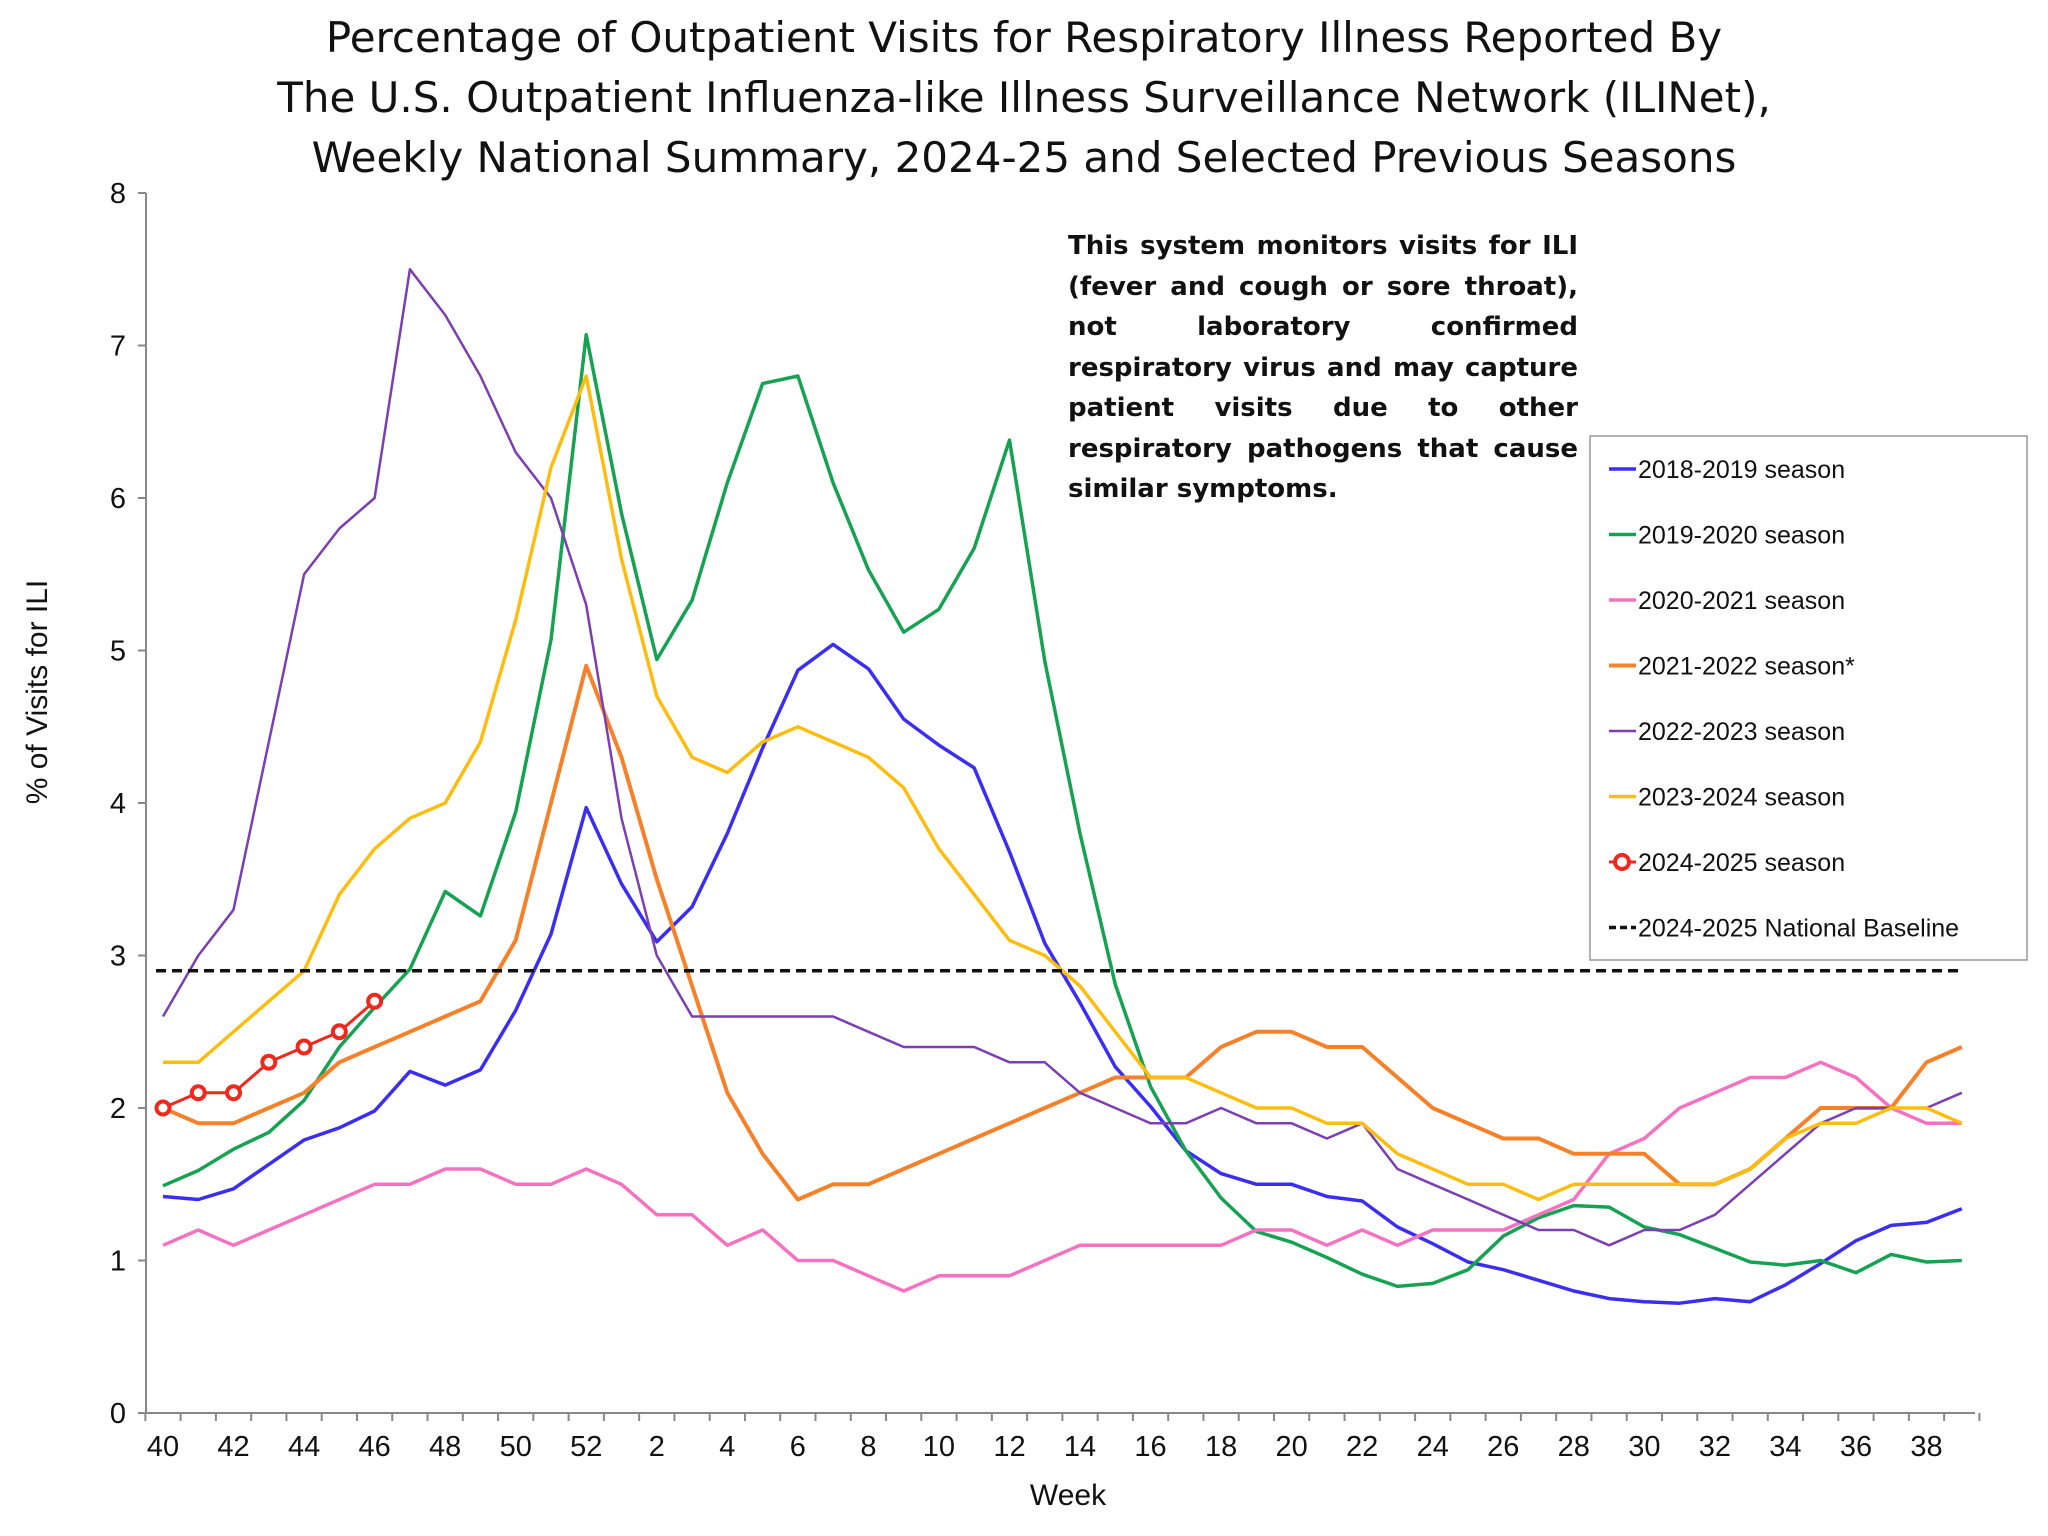  I want to click on x-tick-label: 52, so click(586, 1447).